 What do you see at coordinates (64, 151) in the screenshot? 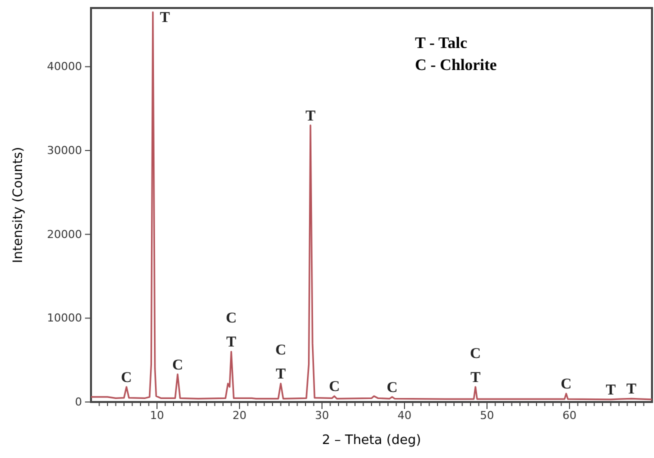
I see `y-tick-label: 30000` at bounding box center [64, 151].